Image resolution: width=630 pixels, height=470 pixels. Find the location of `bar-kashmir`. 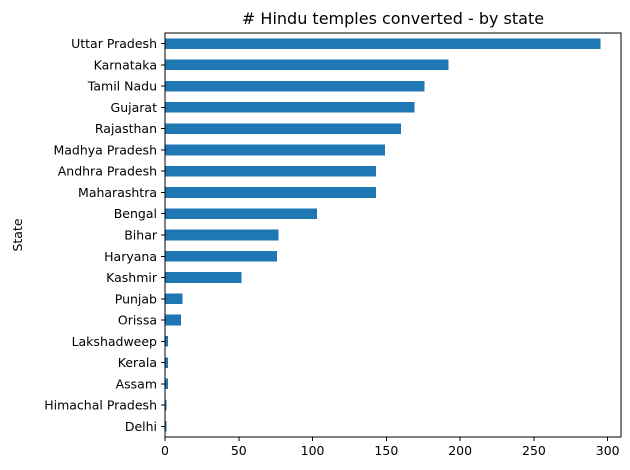

bar-kashmir is located at coordinates (203, 277).